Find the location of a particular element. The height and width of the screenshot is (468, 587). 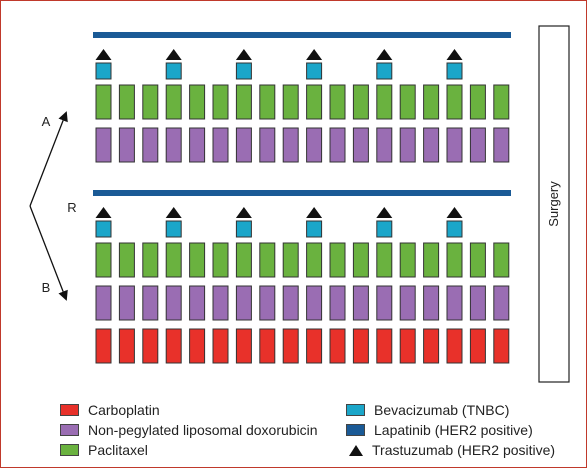

legend-item-lapatinib: Lapatinib (HER2 positive) is located at coordinates (439, 430).